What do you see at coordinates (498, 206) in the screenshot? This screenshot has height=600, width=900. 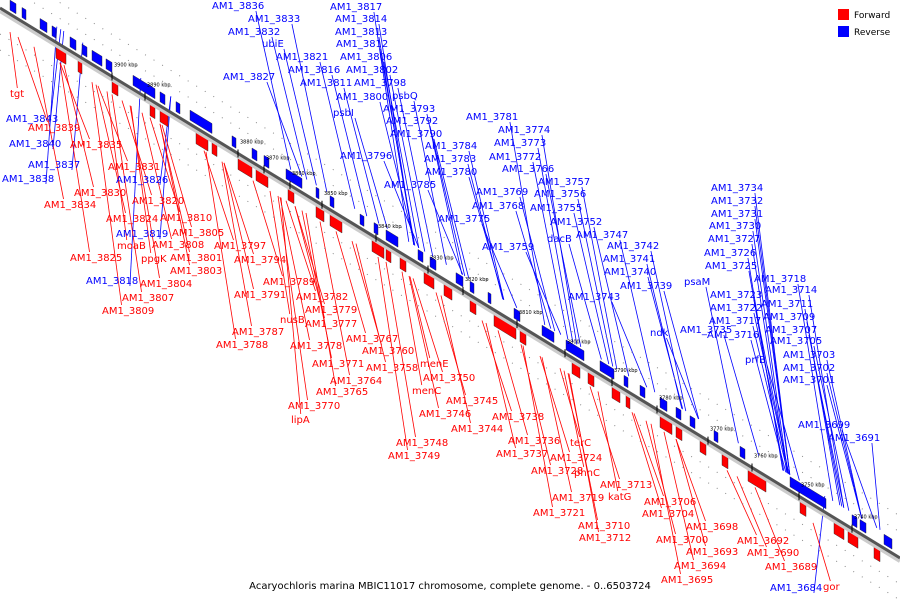 I see `gene-label: AM1_3768` at bounding box center [498, 206].